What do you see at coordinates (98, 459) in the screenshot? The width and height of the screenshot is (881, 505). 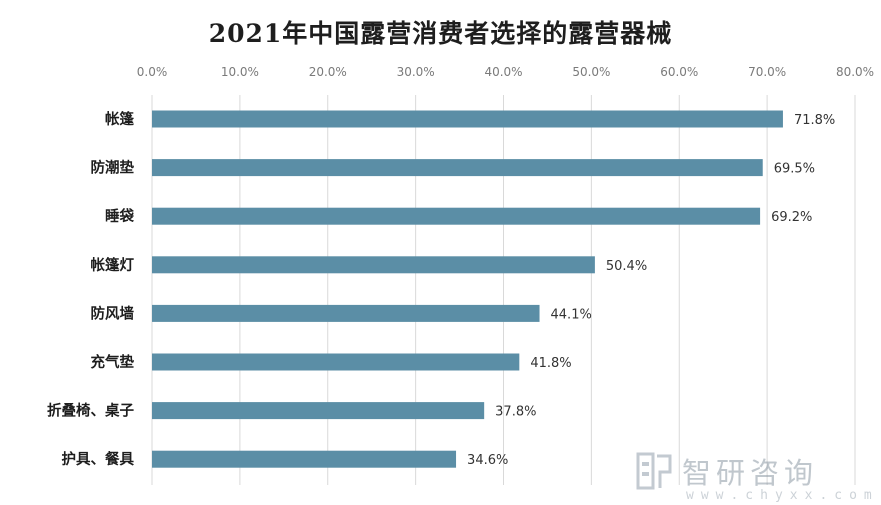 I see `category-label: 护具、餐具` at bounding box center [98, 459].